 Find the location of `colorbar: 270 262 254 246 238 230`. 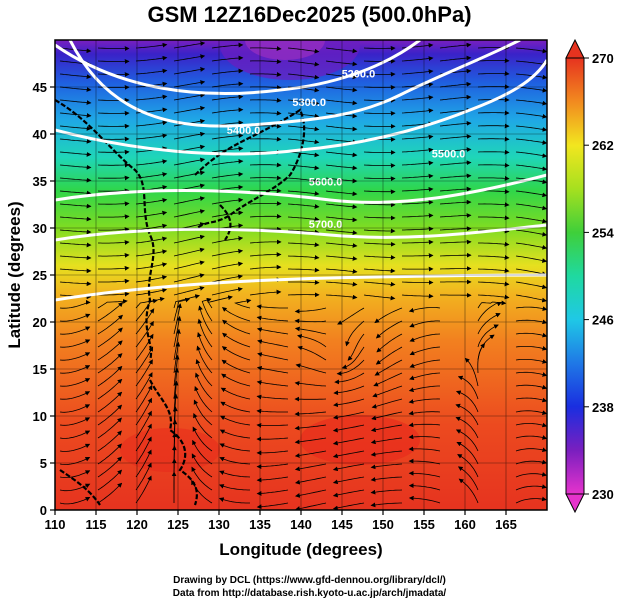

colorbar: 270 262 254 246 238 230 is located at coordinates (589, 276).